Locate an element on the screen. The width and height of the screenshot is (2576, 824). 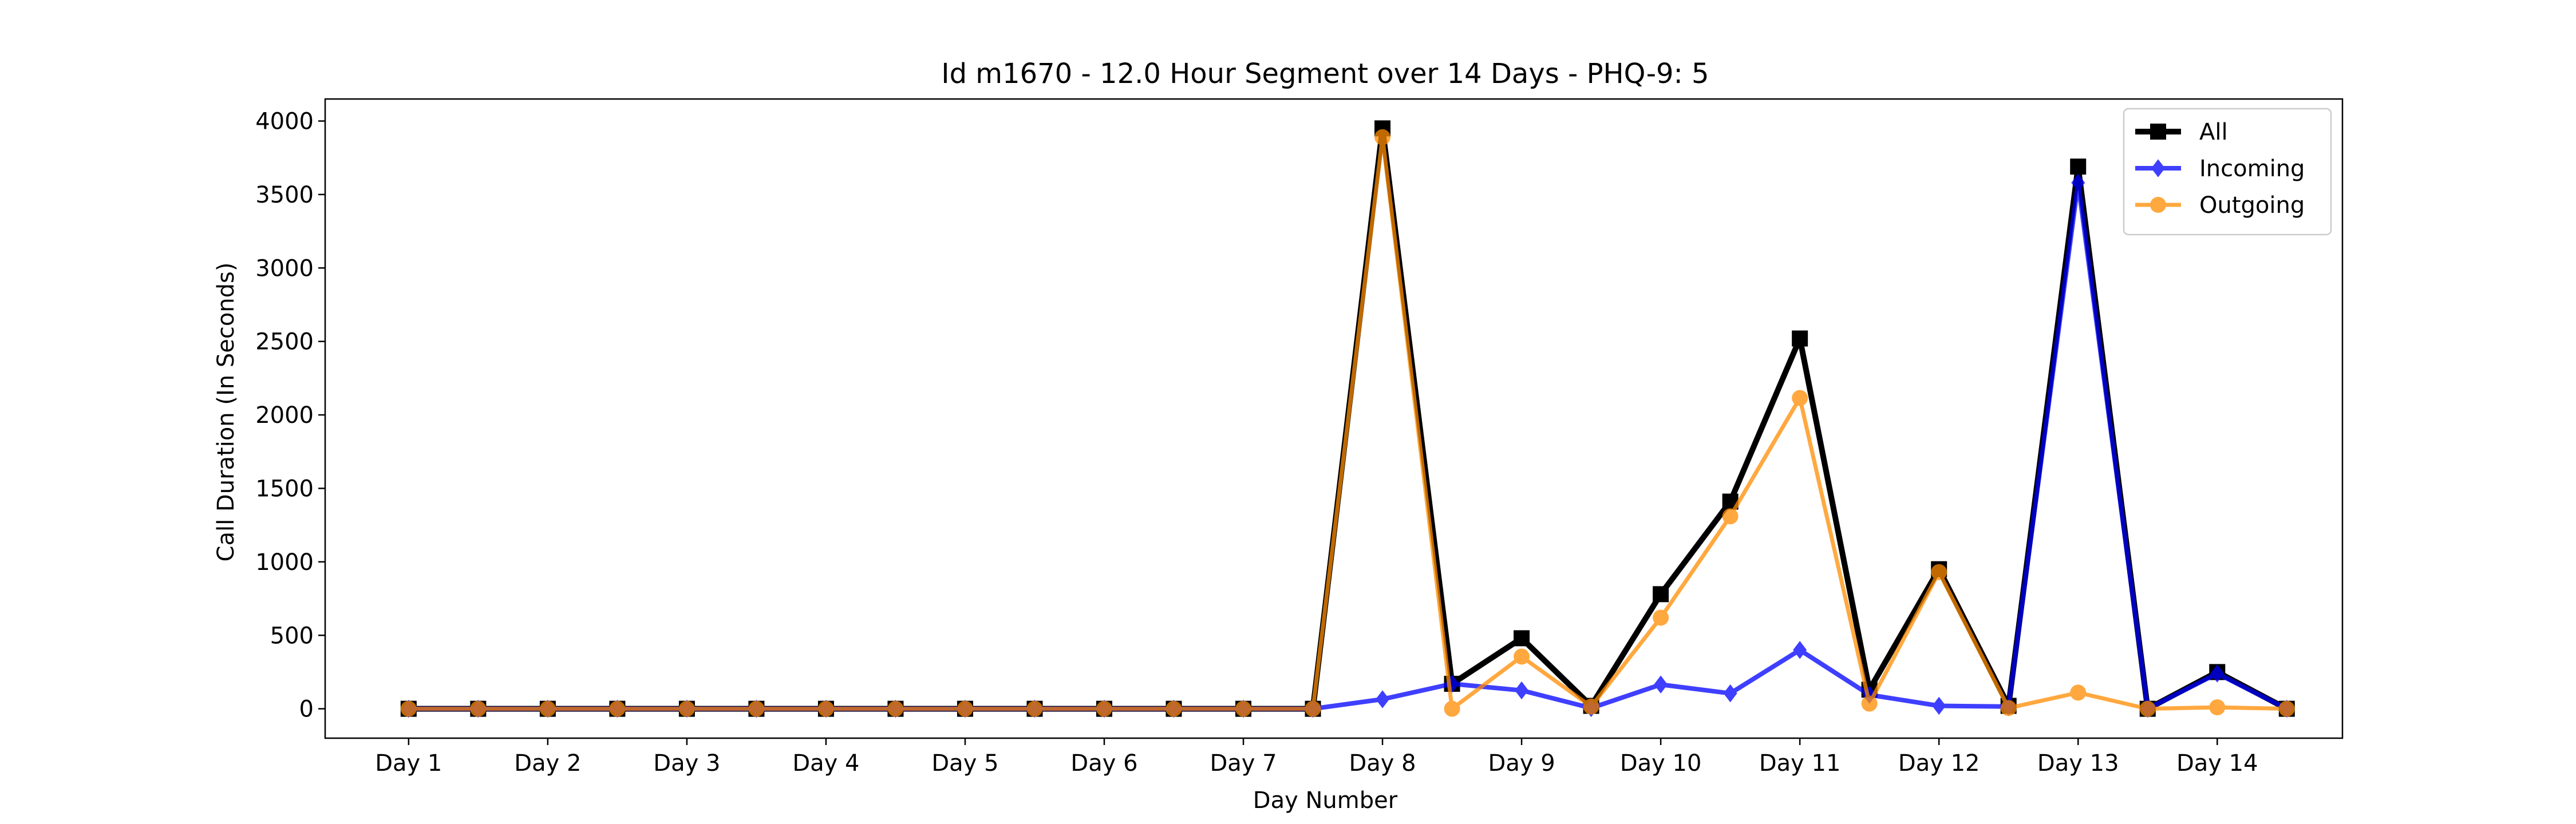
legend-entry-incoming is located at coordinates (2158, 168).